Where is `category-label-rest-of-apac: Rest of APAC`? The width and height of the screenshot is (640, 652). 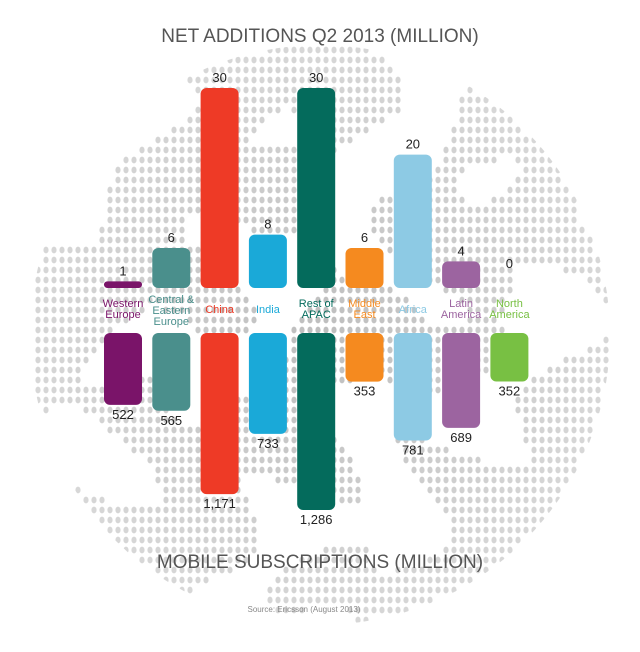
category-label-rest-of-apac: Rest of APAC is located at coordinates (317, 309).